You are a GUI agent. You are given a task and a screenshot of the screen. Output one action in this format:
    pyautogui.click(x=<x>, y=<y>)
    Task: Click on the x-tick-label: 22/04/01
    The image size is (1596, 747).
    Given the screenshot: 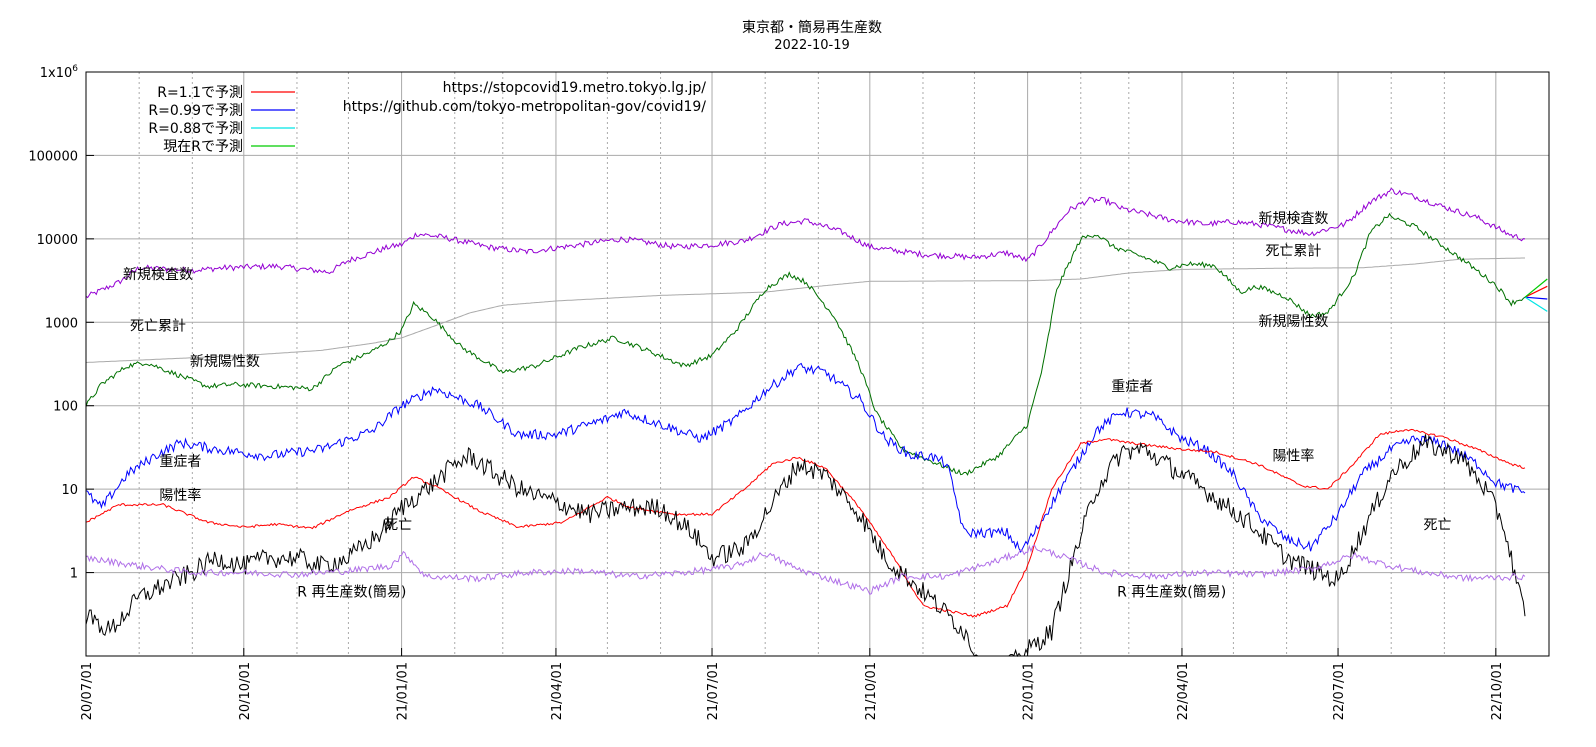 What is the action you would take?
    pyautogui.click(x=1183, y=691)
    